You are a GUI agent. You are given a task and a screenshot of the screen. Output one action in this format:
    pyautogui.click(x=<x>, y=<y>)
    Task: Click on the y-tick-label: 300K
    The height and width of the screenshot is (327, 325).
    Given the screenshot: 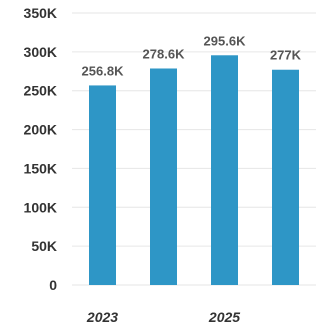 What is the action you would take?
    pyautogui.click(x=40, y=52)
    